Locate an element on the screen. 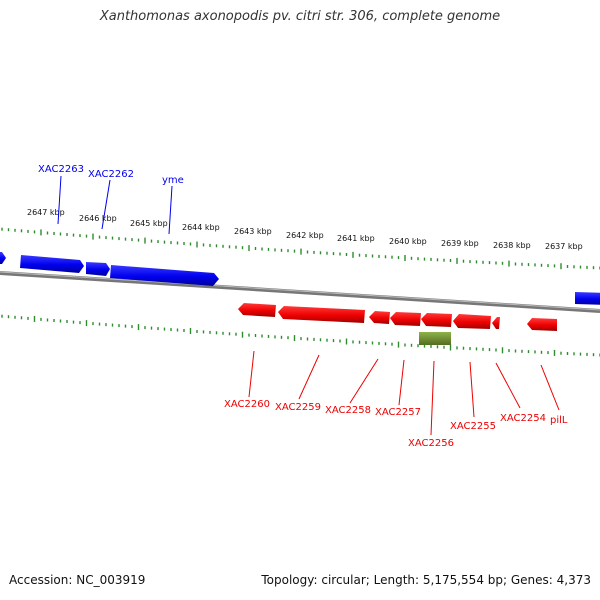 The width and height of the screenshot is (600, 600). scale-label-2643: 2643 kbp is located at coordinates (253, 231).